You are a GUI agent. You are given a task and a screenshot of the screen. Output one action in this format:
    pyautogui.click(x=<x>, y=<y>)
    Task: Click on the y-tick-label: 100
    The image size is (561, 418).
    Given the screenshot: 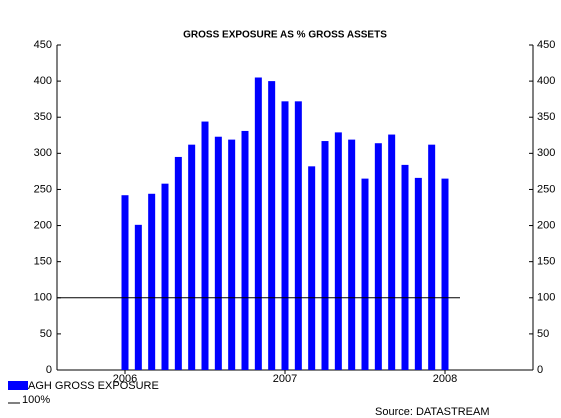 What is the action you would take?
    pyautogui.click(x=43, y=298)
    